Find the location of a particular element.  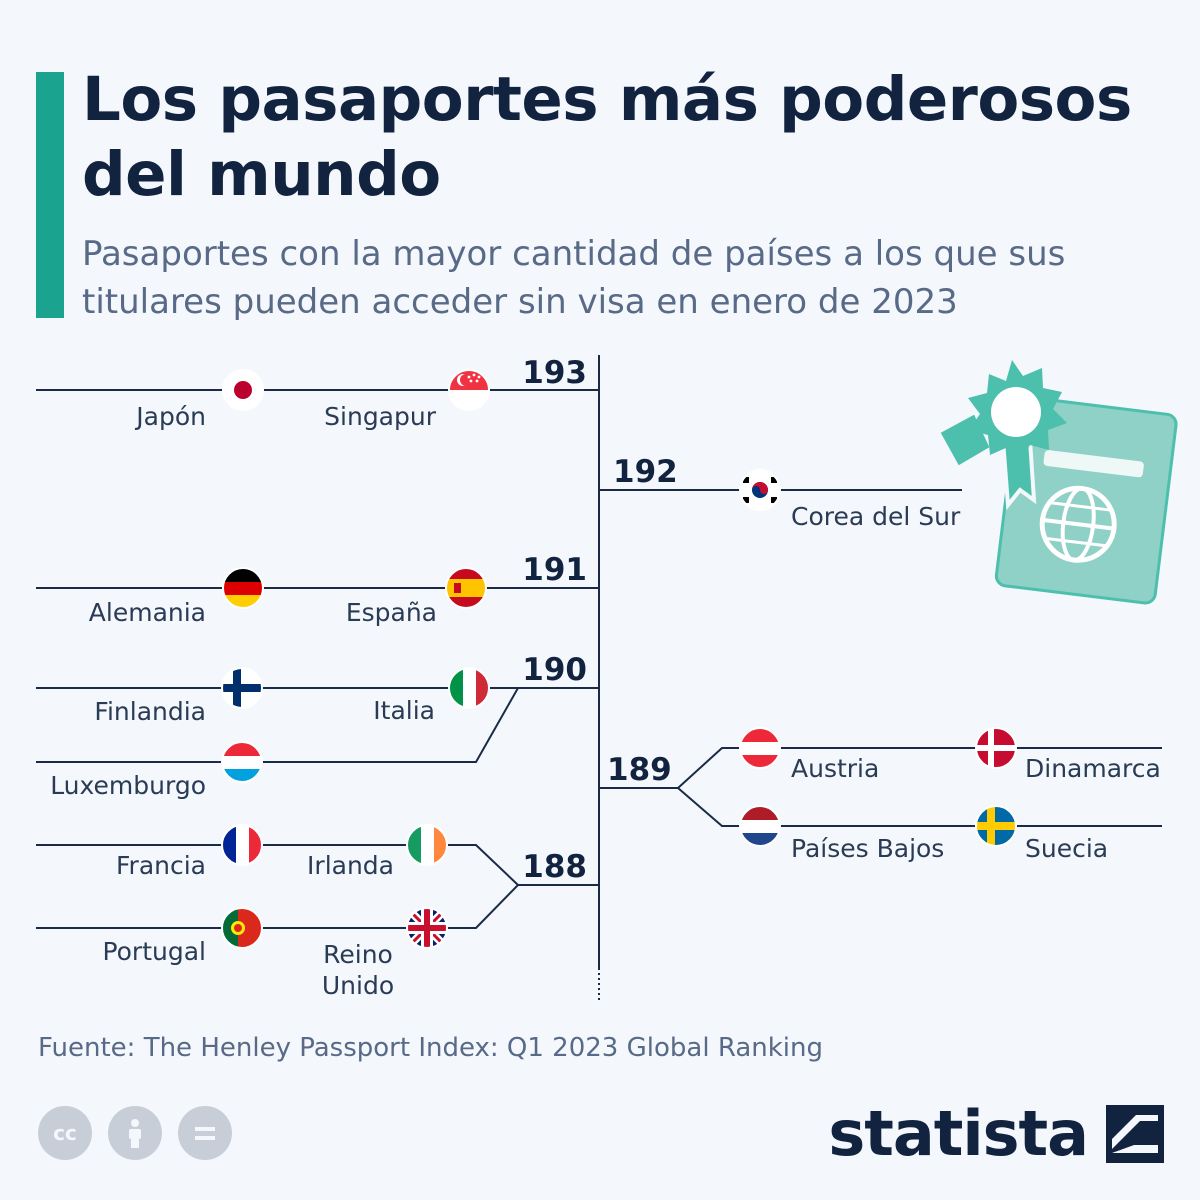

rank-value-188: 188 is located at coordinates (554, 867).